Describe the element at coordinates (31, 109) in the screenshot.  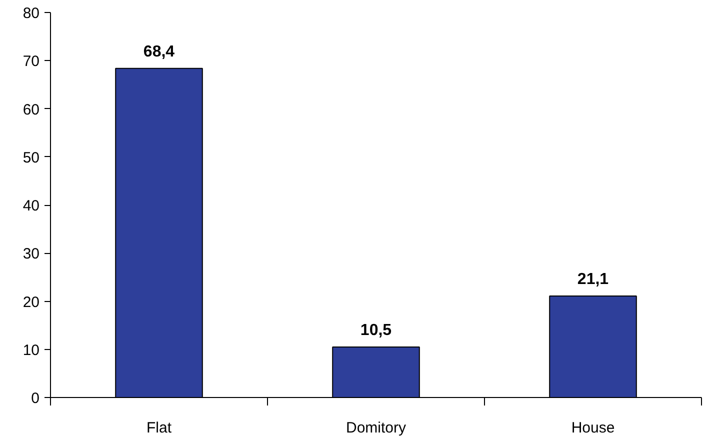
I see `y-tick-label: 60` at that location.